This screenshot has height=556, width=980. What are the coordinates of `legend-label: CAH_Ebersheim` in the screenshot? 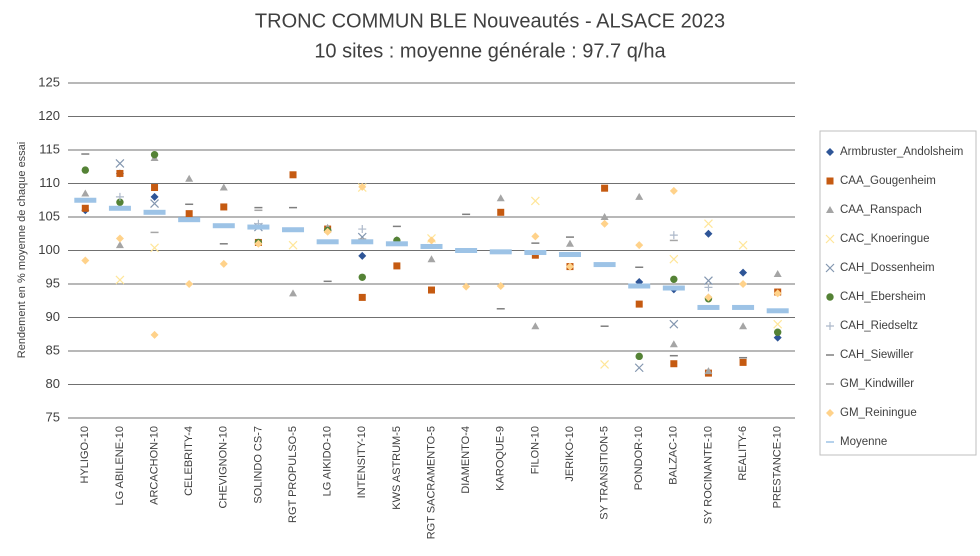 It's located at (883, 297).